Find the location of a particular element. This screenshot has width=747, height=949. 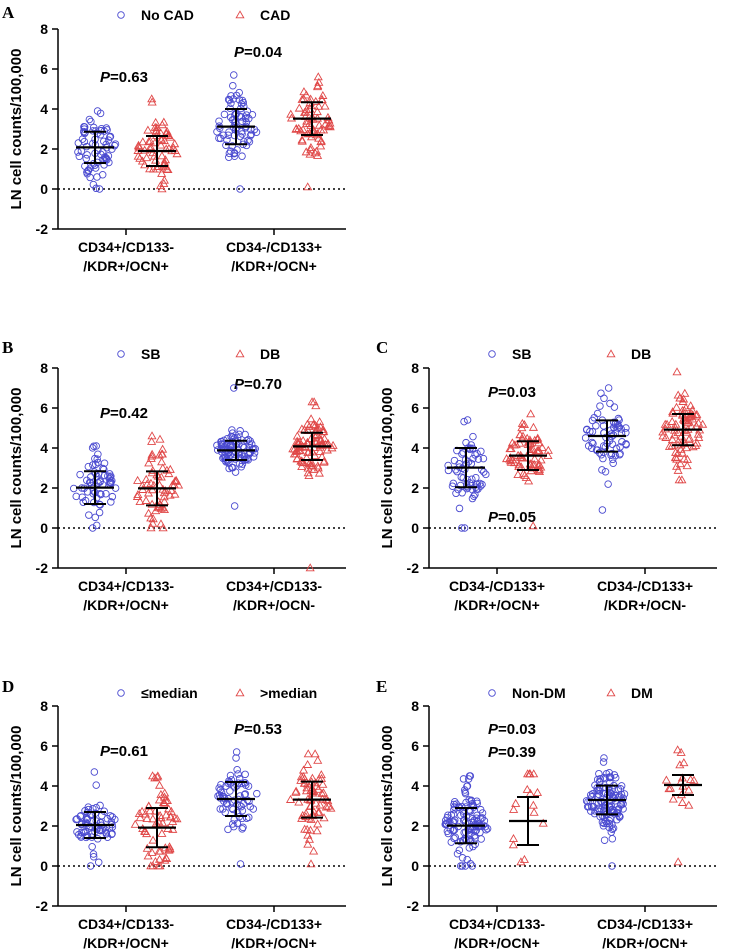

legend-label: >median is located at coordinates (288, 693).